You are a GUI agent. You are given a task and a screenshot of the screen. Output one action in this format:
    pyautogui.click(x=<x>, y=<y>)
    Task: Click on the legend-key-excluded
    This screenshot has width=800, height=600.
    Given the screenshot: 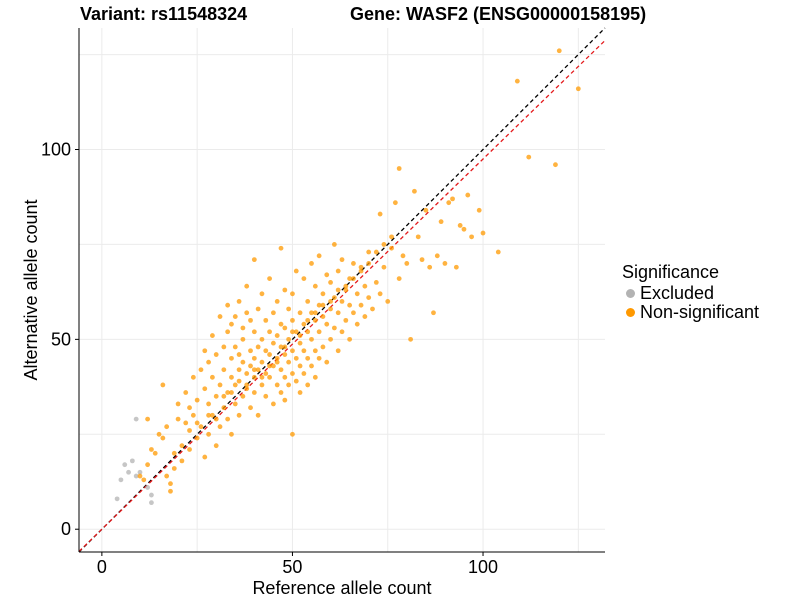 What is the action you would take?
    pyautogui.click(x=630, y=293)
    